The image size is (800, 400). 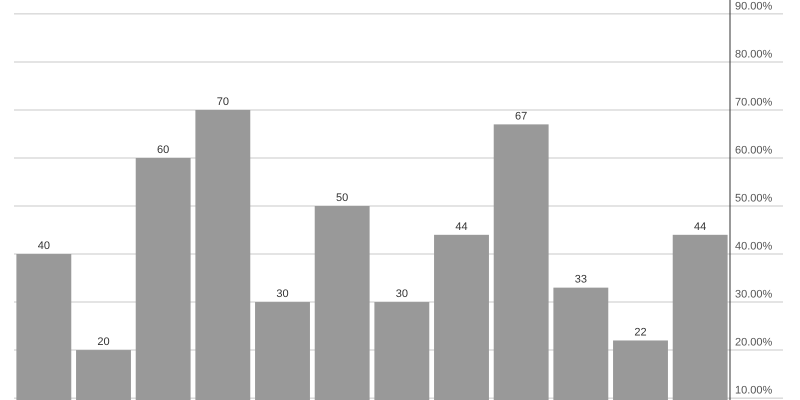 I want to click on data-label: 70, so click(x=222, y=102).